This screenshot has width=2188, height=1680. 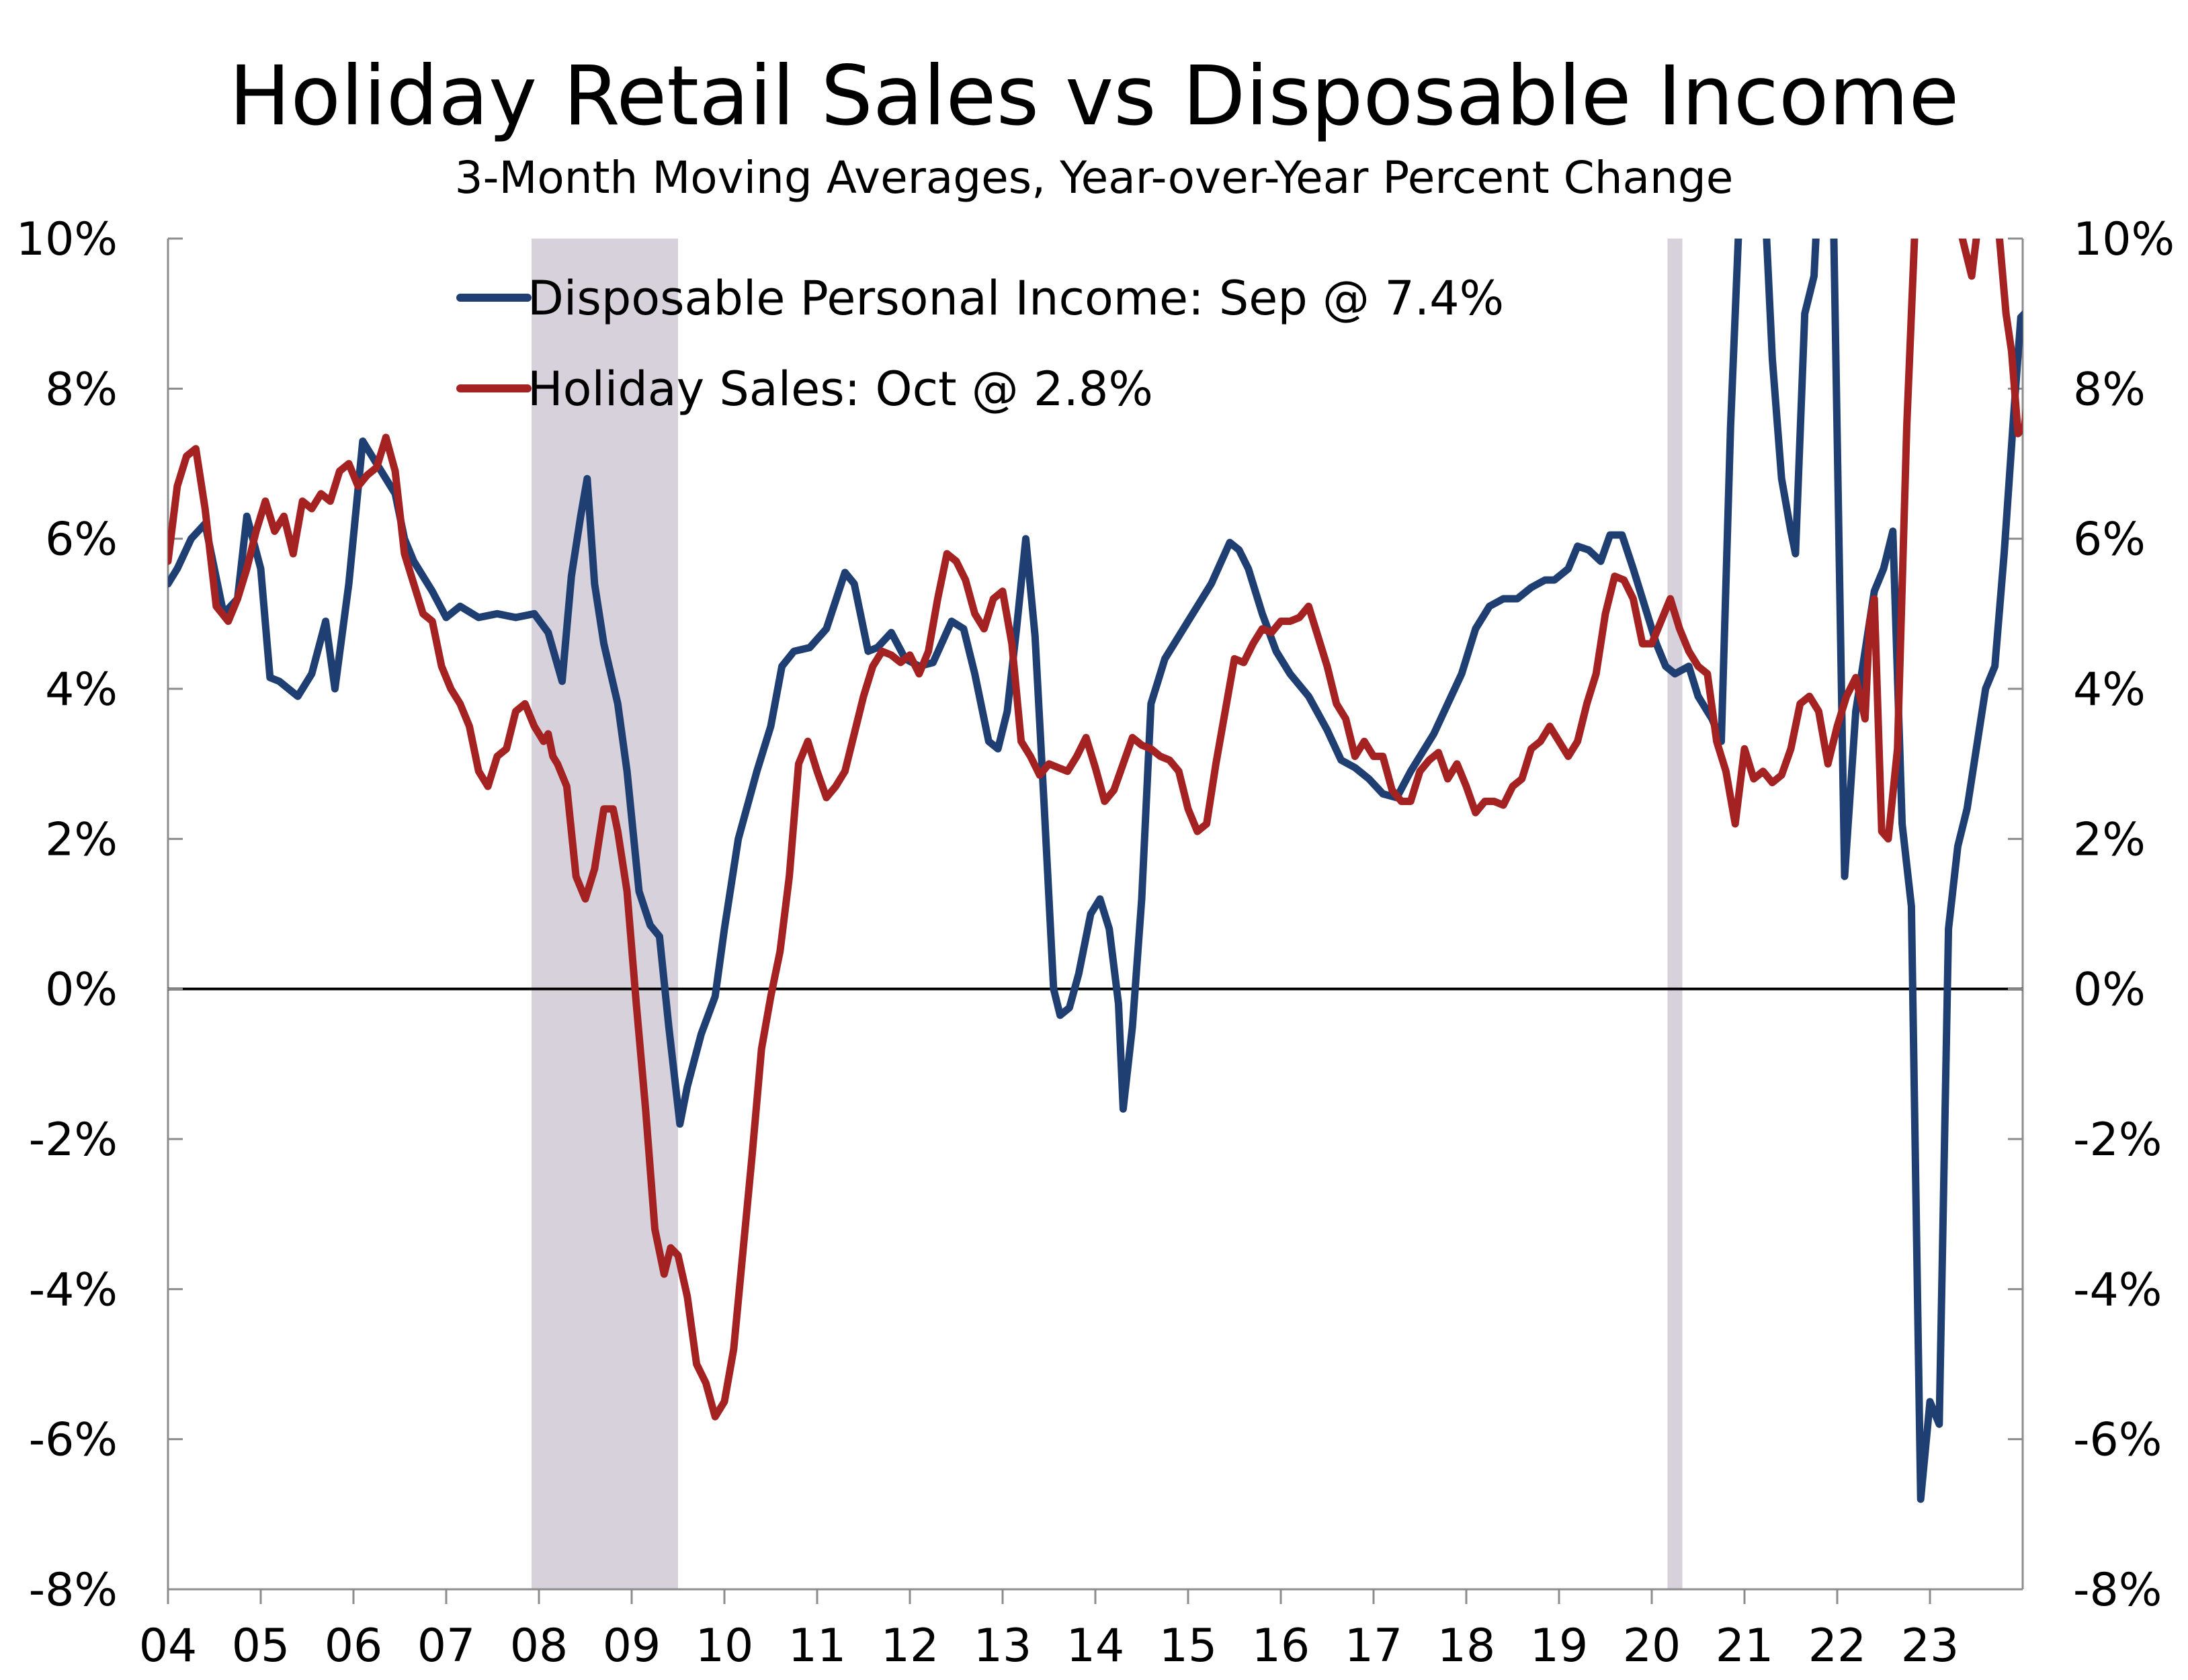 What do you see at coordinates (81, 840) in the screenshot?
I see `y-tick-label-left: 2%` at bounding box center [81, 840].